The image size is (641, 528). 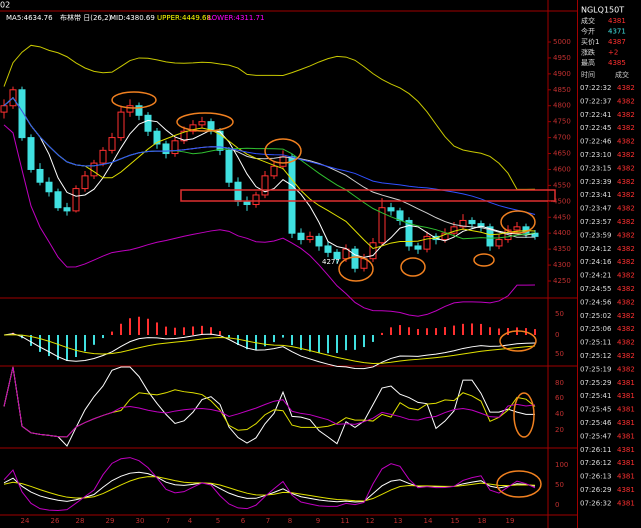 I want to click on panel-tick-label: 50, so click(x=559, y=485).